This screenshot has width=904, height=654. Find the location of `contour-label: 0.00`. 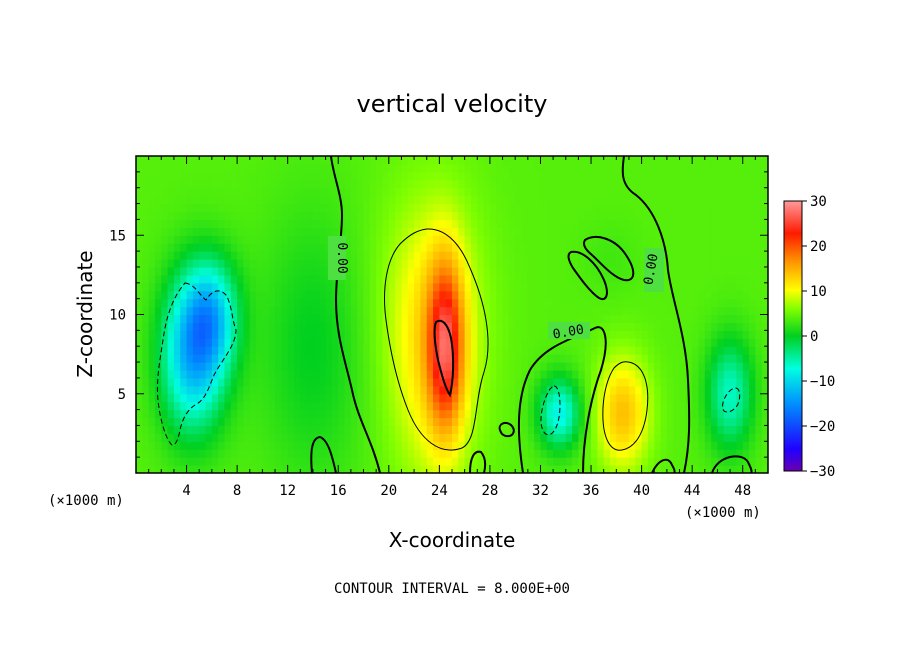

contour-label: 0.00 is located at coordinates (568, 332).